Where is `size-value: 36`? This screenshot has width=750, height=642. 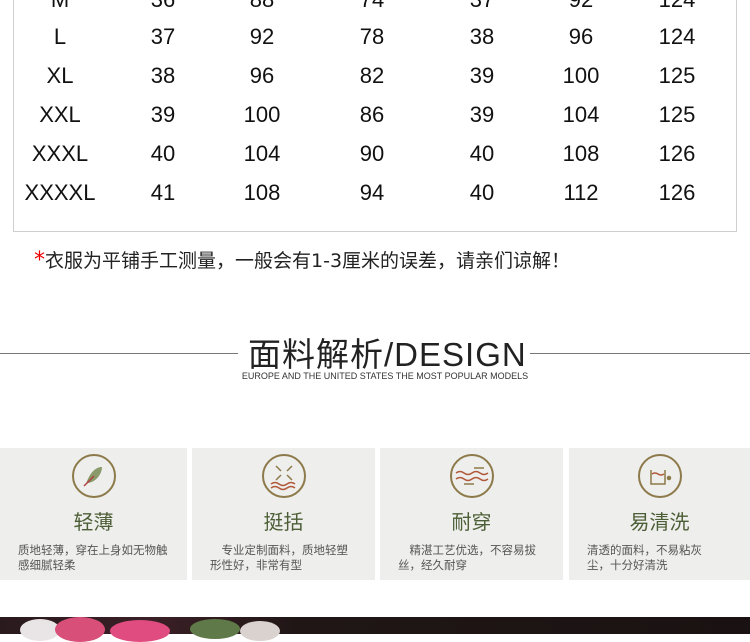 size-value: 36 is located at coordinates (163, 7).